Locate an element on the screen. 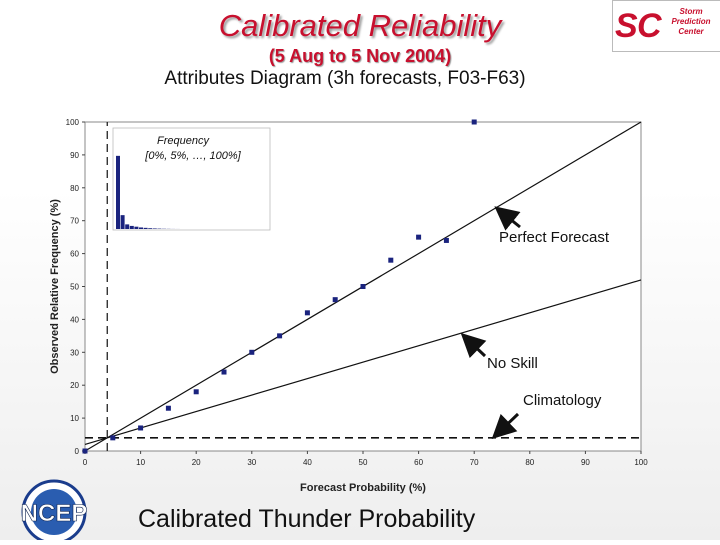 The width and height of the screenshot is (720, 545). inset-range-label: [0%, 5%, …, 100%] is located at coordinates (192, 156).